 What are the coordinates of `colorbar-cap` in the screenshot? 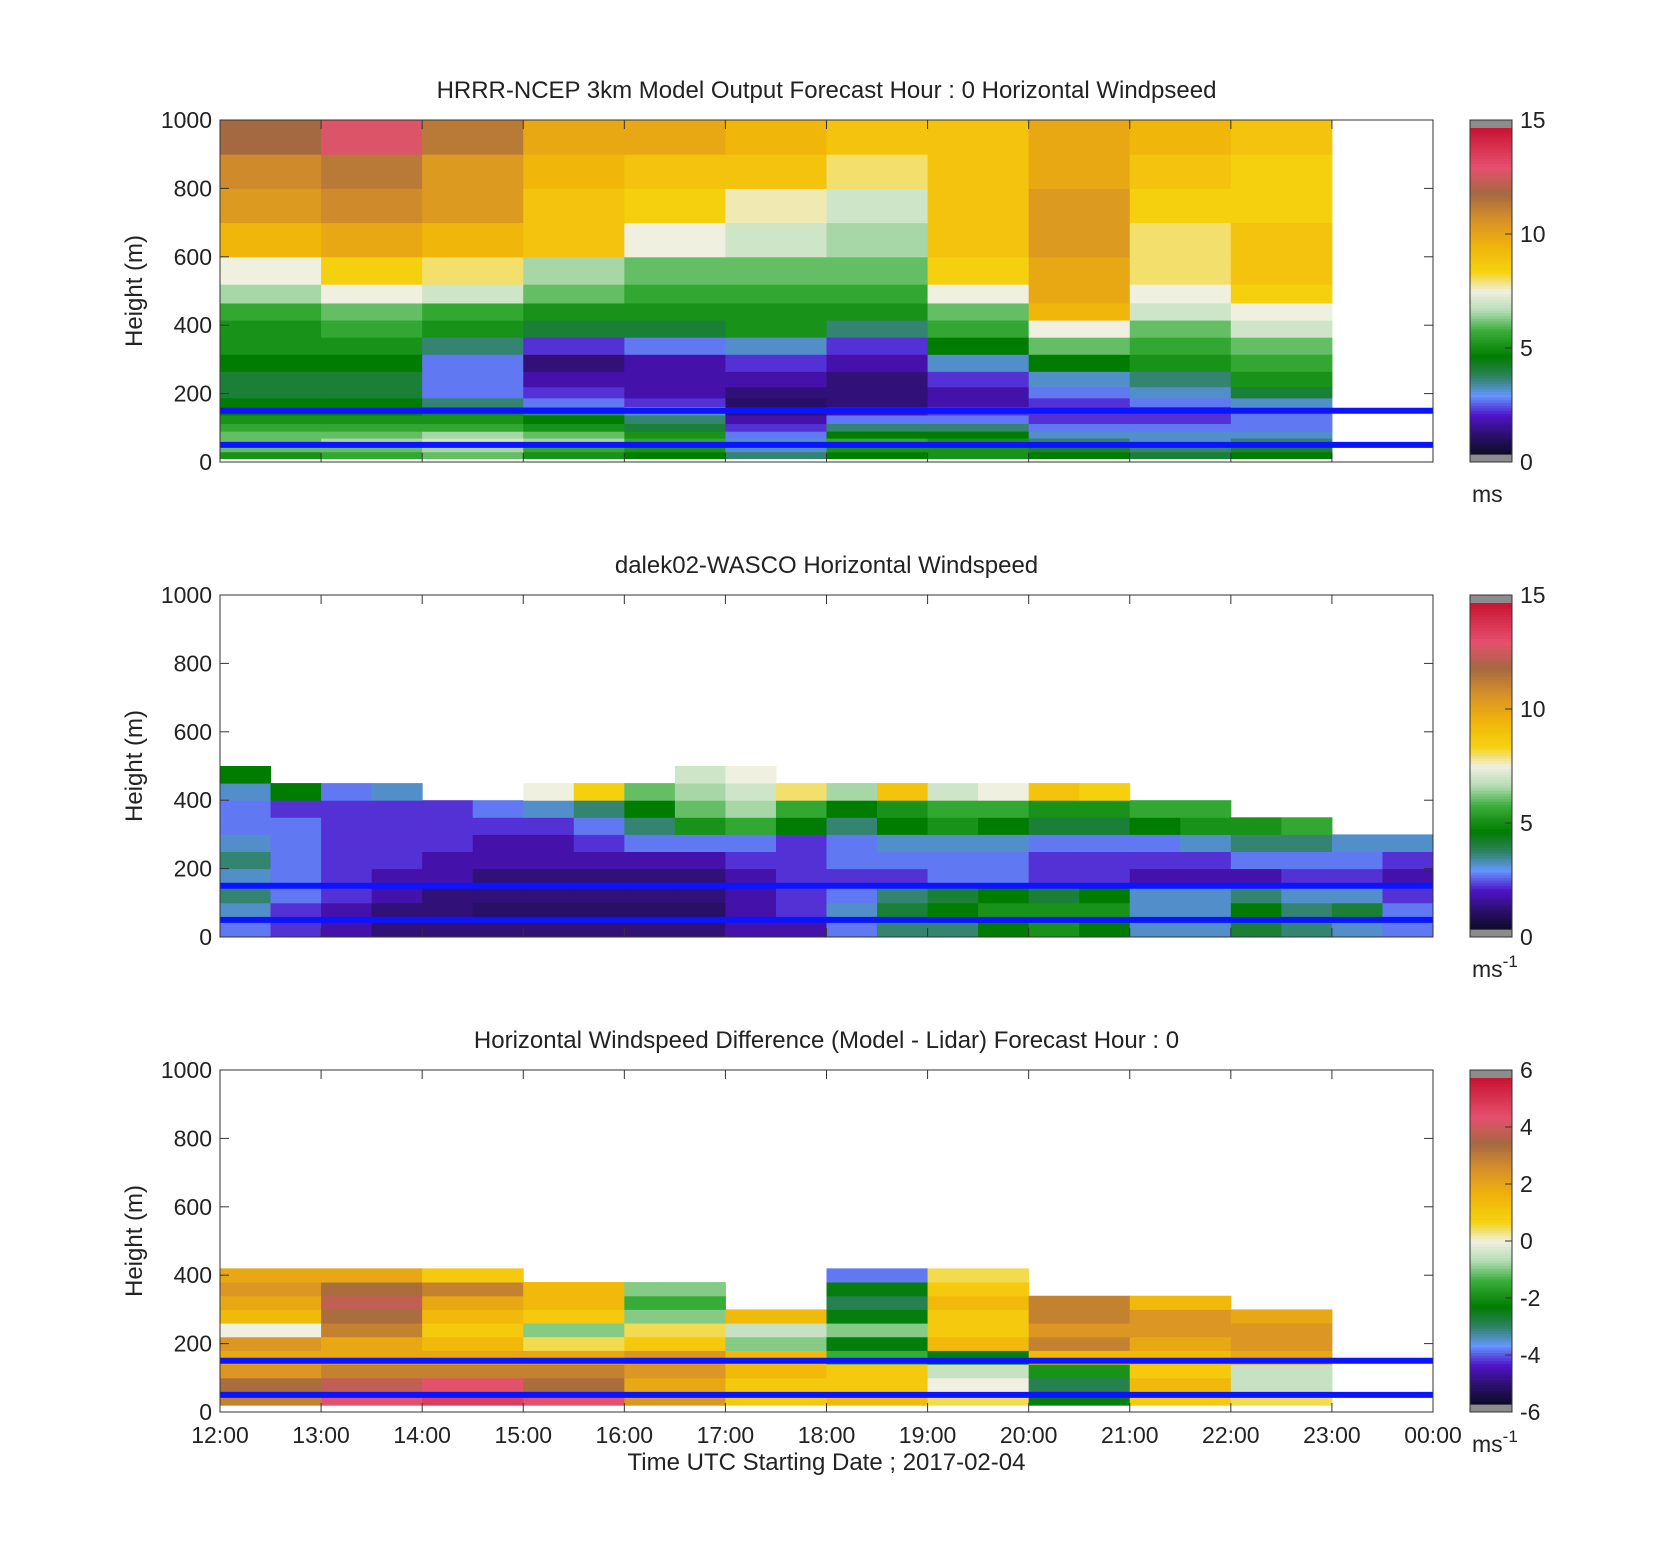 It's located at (1491, 599).